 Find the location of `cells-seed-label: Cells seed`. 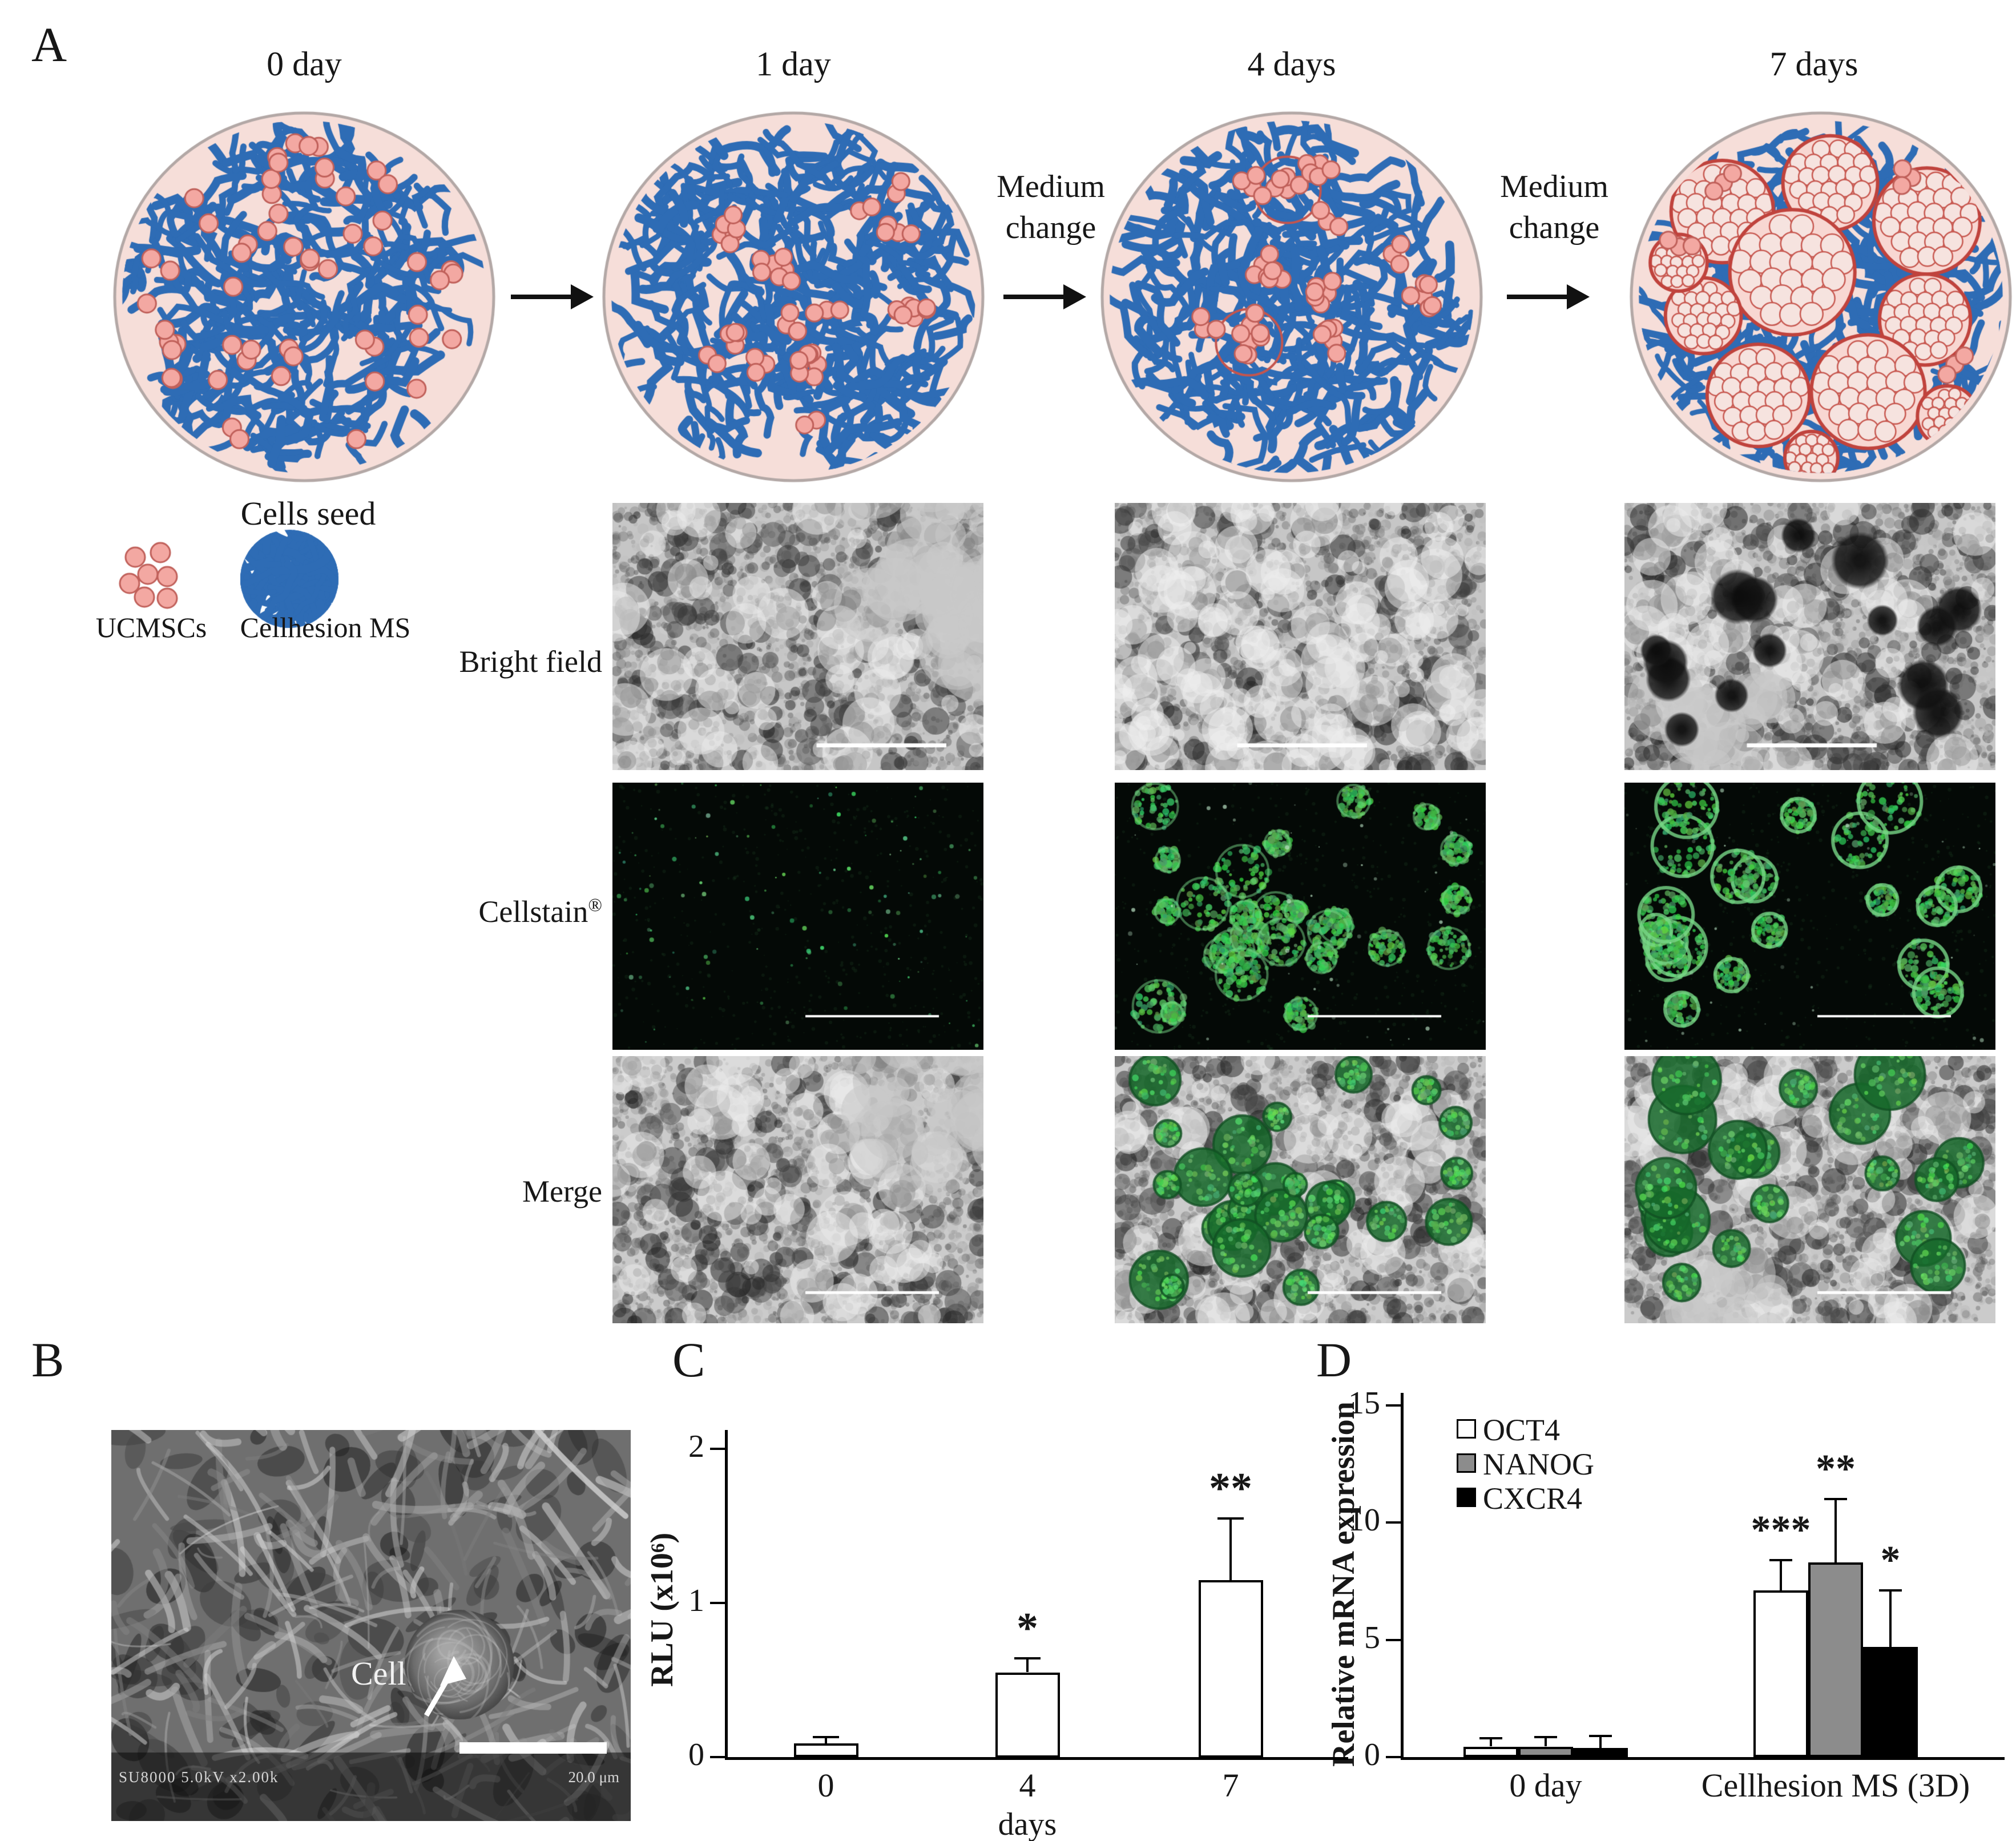

cells-seed-label: Cells seed is located at coordinates (308, 513).